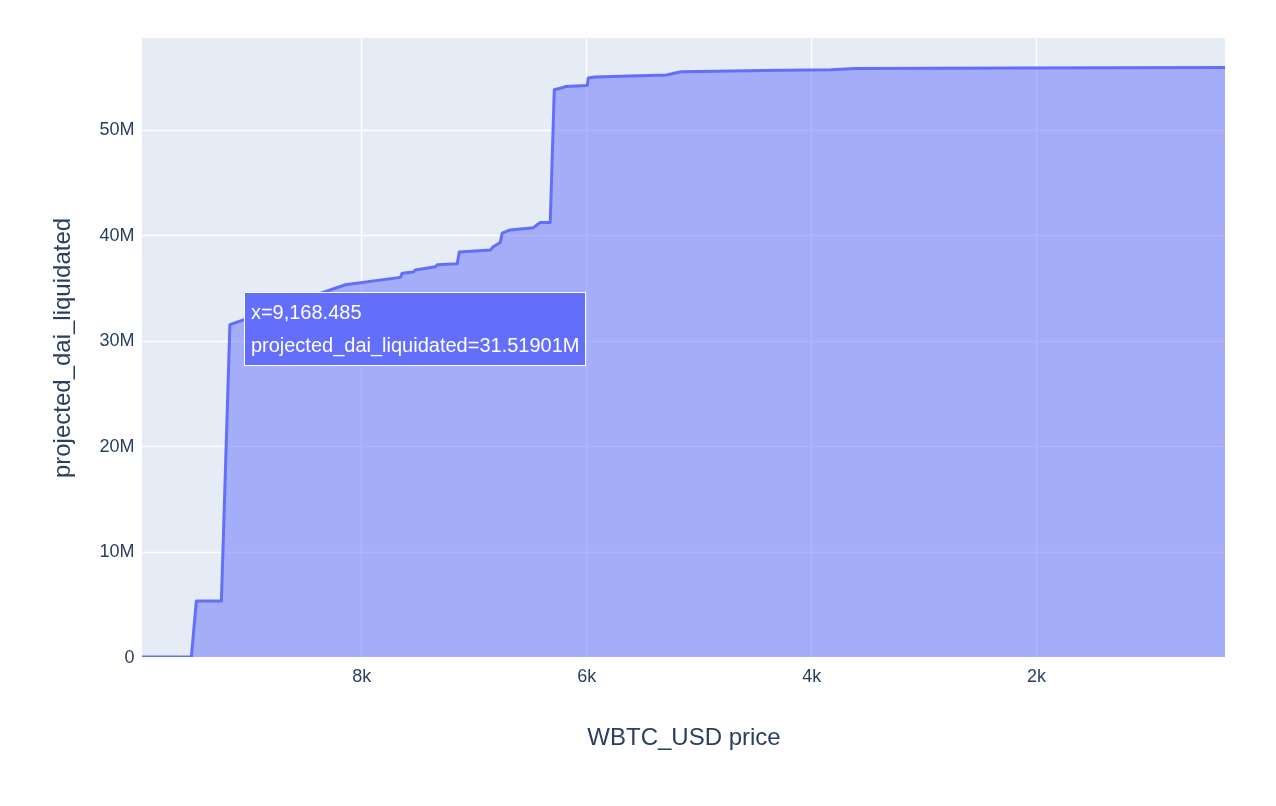  I want to click on y-tick-label: 0, so click(129, 656).